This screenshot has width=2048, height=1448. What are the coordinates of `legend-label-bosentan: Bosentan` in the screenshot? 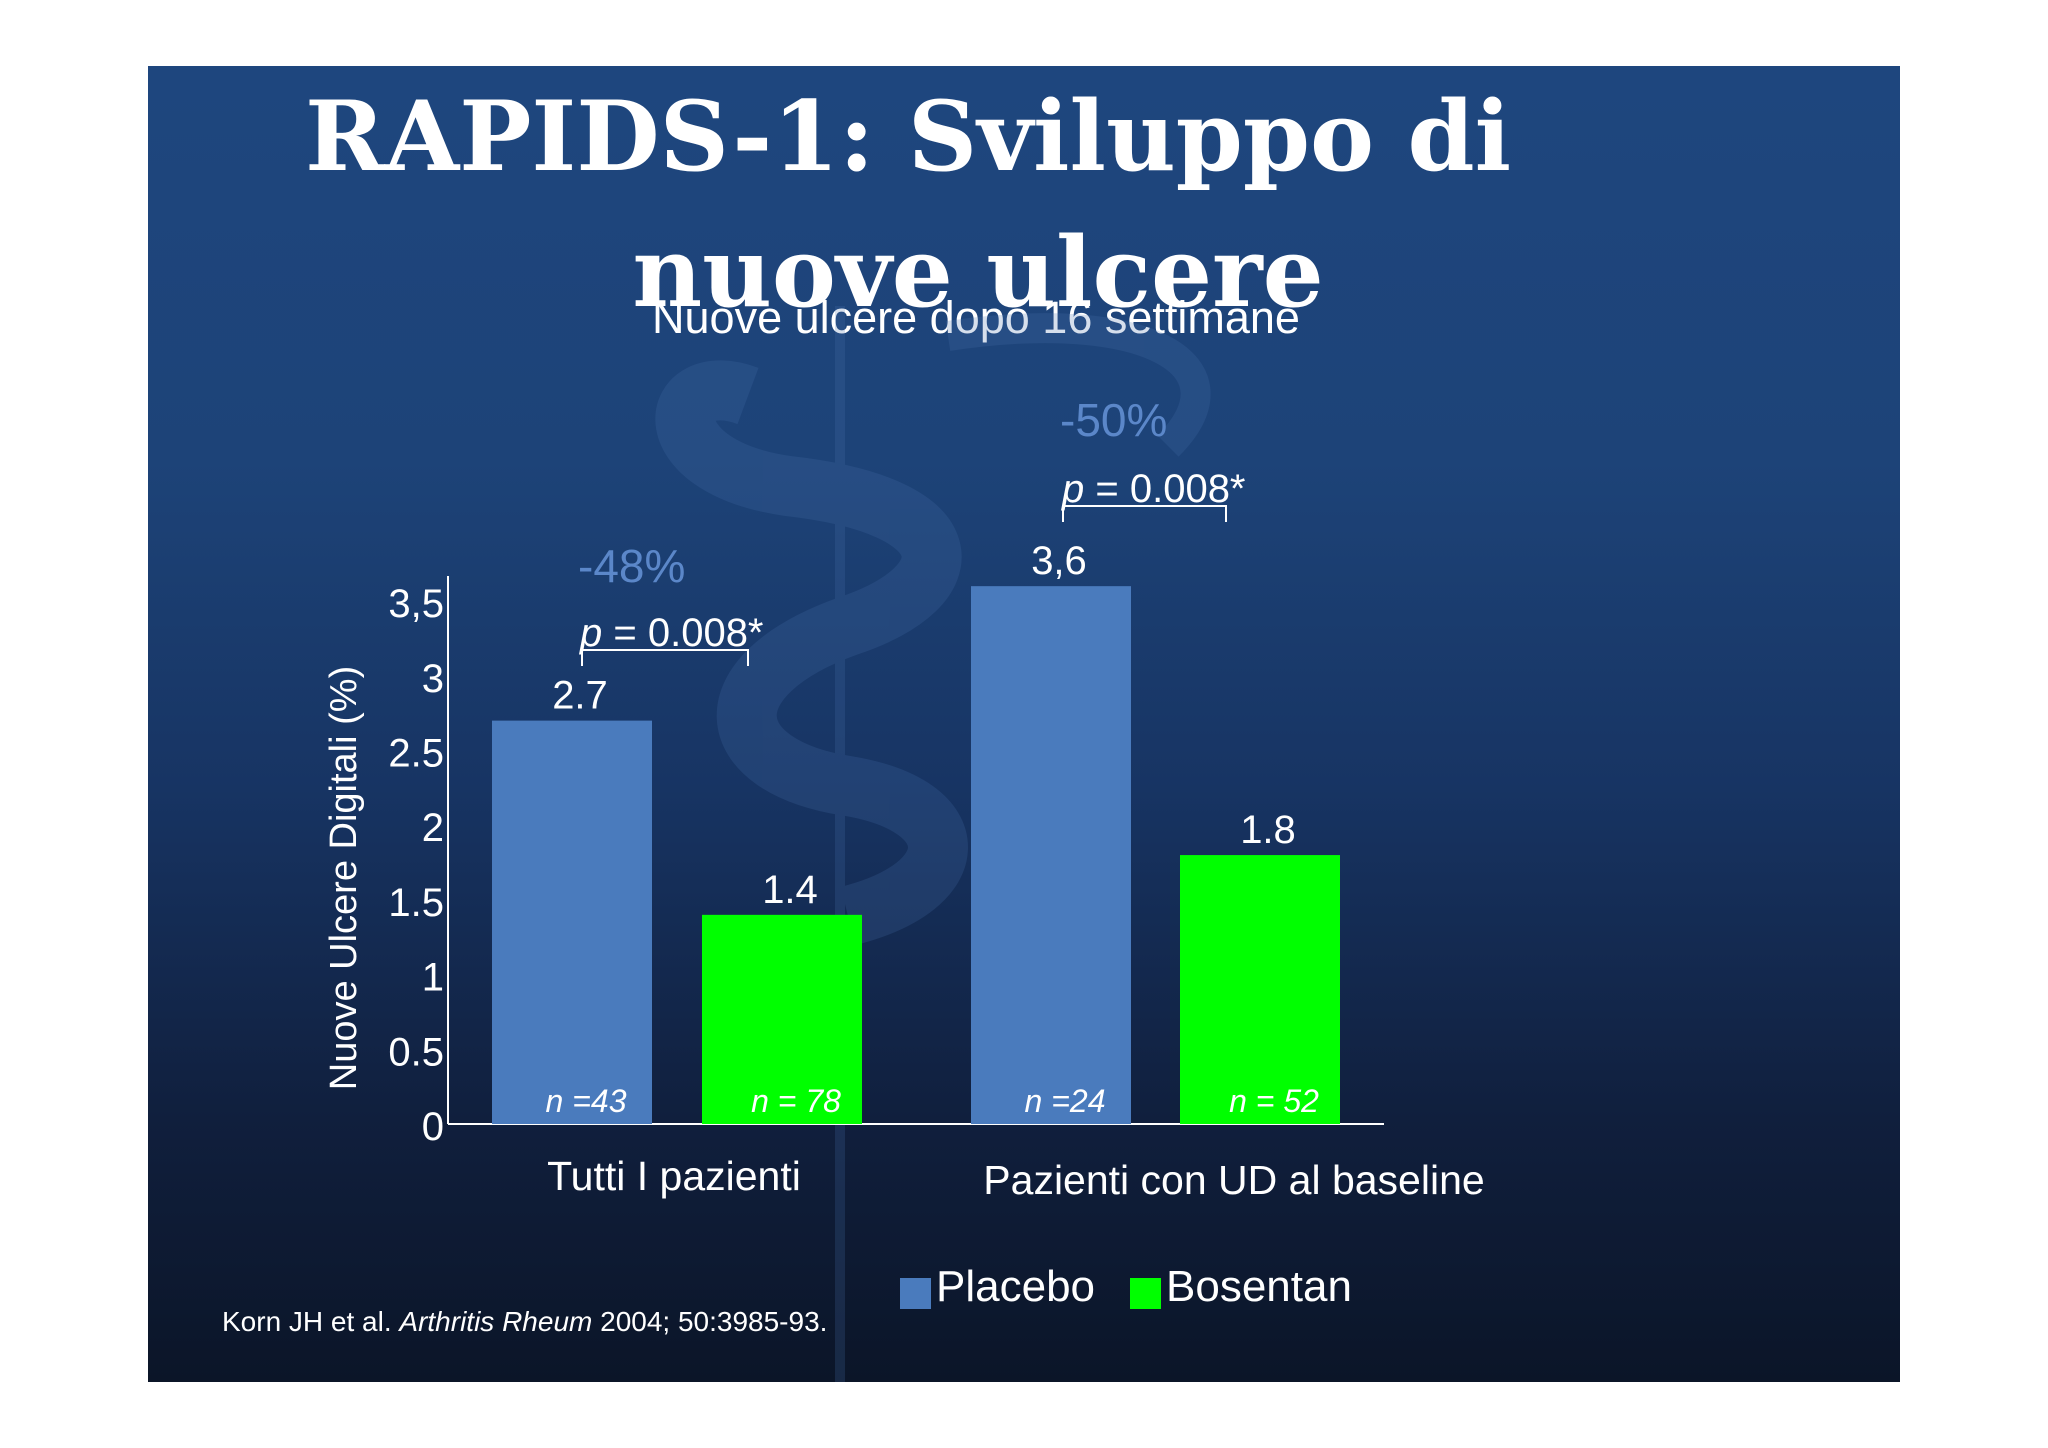 It's located at (1259, 1286).